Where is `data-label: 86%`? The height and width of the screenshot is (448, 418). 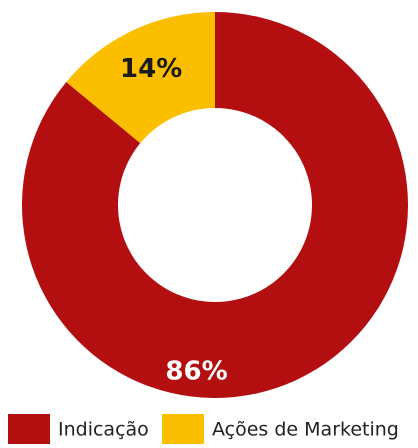
data-label: 86% is located at coordinates (196, 371).